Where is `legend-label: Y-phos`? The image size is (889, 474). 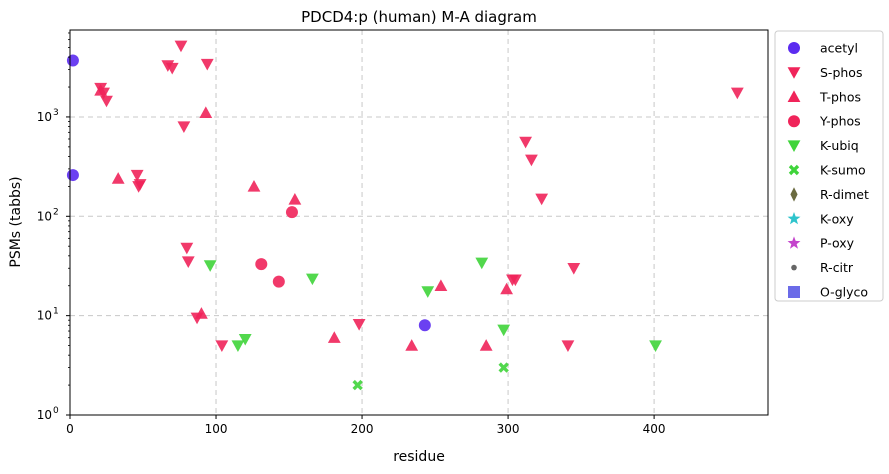 legend-label: Y-phos is located at coordinates (840, 121).